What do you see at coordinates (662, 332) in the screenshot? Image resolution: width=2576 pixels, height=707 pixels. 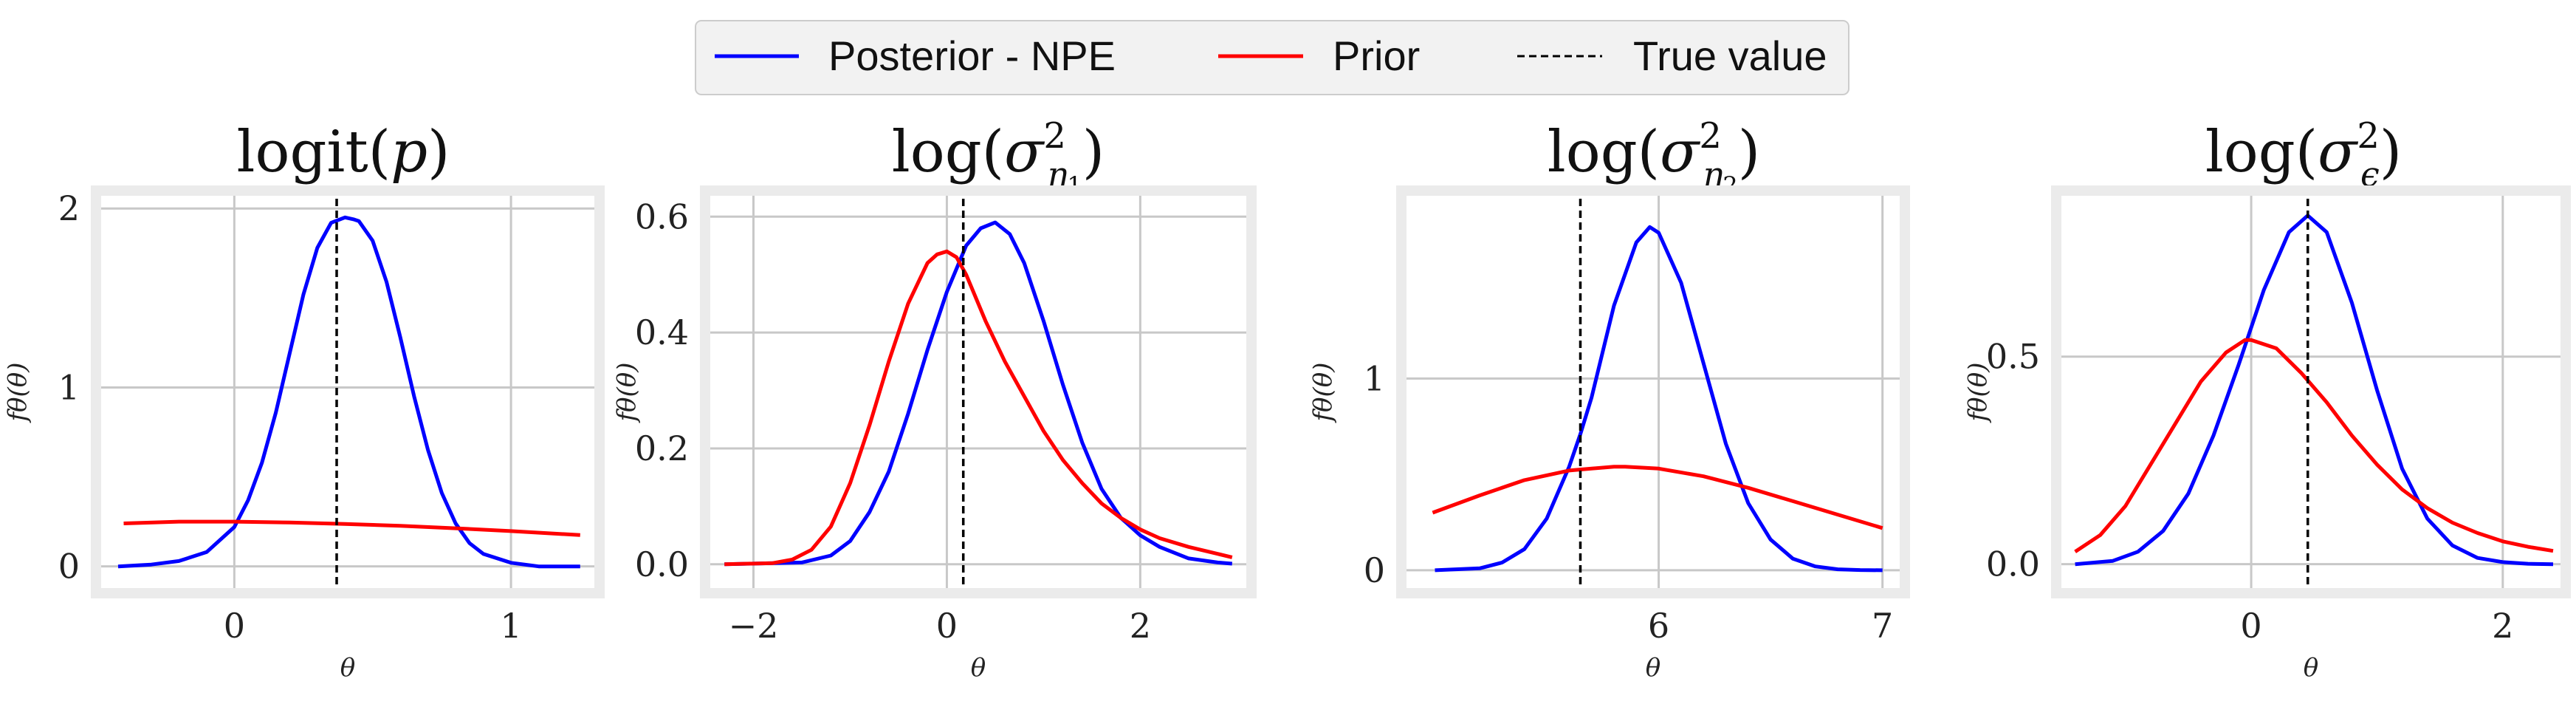 I see `y-tick-label: 0.4` at bounding box center [662, 332].